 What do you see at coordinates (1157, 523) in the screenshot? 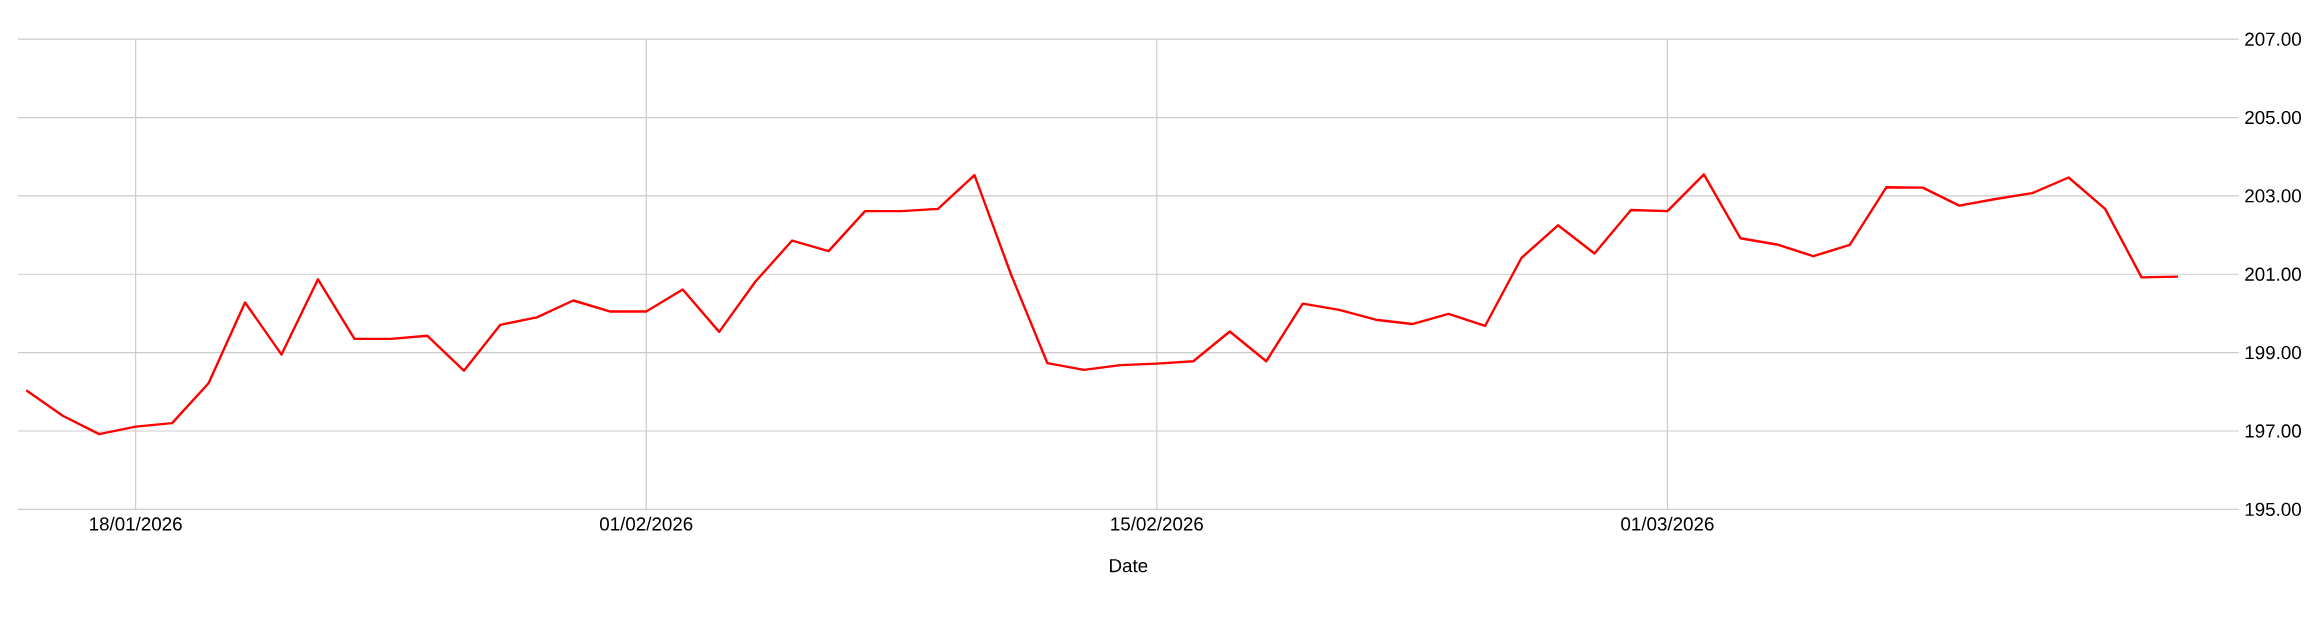
I see `x-tick-label: 15/02/2026` at bounding box center [1157, 523].